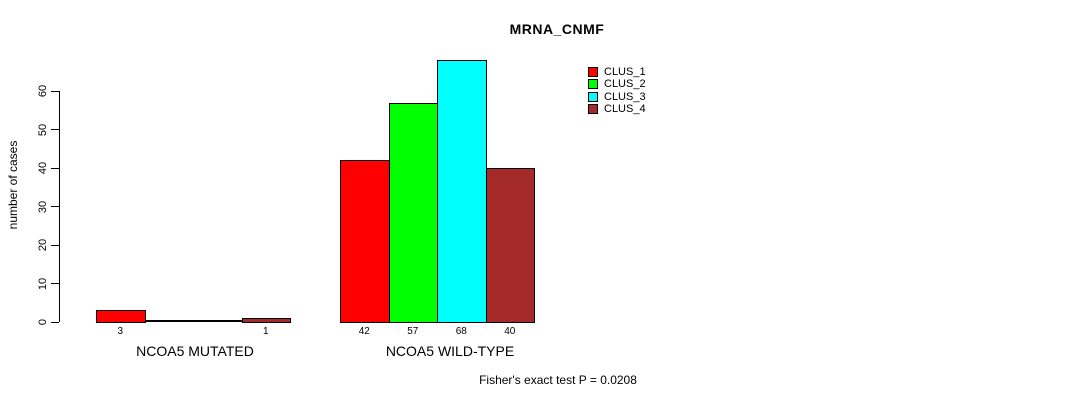  I want to click on legend-item-clus-3: CLUS_3, so click(617, 97).